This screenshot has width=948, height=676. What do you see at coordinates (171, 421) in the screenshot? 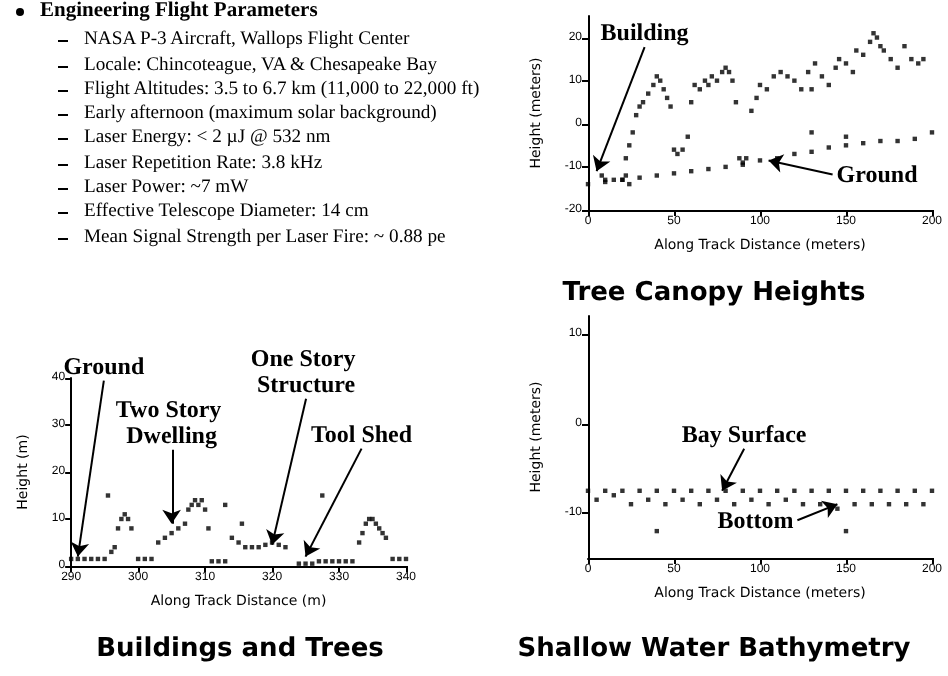
I see `annotation: Two Story Dwelling` at bounding box center [171, 421].